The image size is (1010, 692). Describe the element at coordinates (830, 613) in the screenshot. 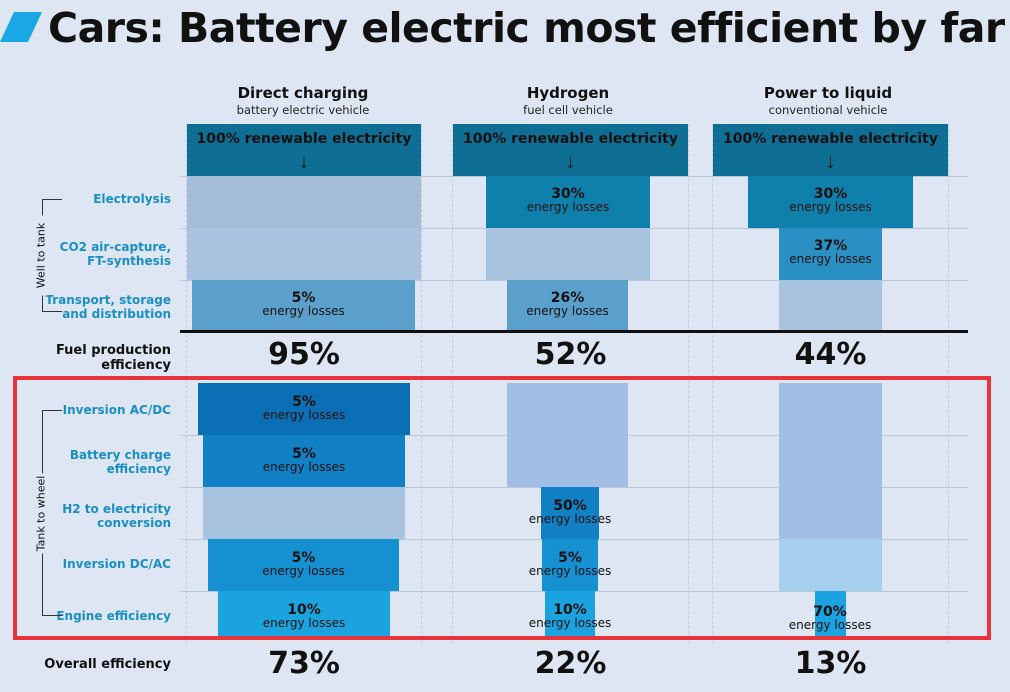

I see `bar-ptl-engine` at that location.